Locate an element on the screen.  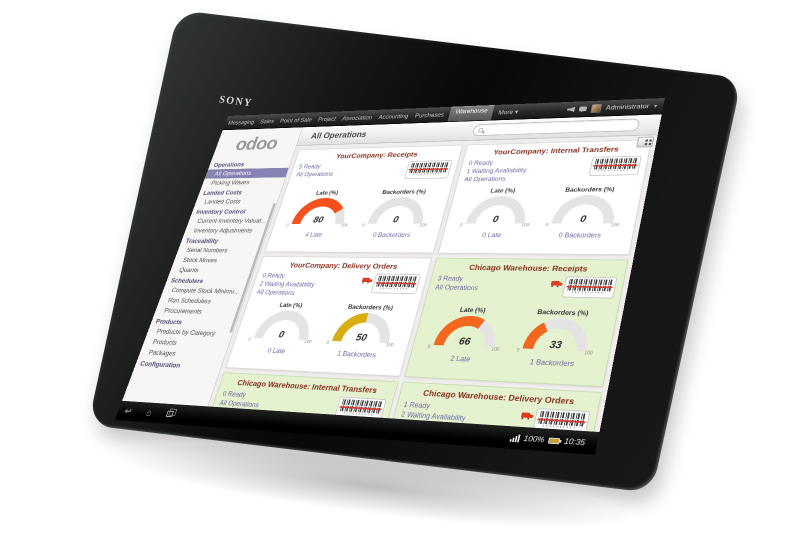
gauge-backorders: Backorders (%) 50 0 100 1 Backorders is located at coordinates (364, 331).